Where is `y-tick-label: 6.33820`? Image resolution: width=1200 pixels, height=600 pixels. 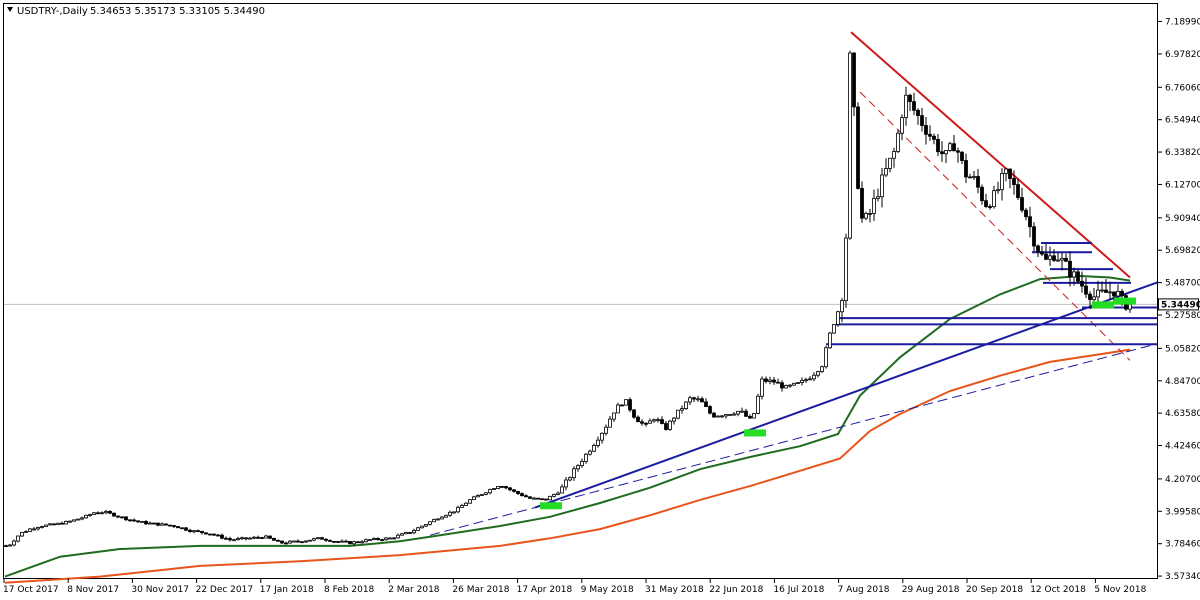
y-tick-label: 6.33820 is located at coordinates (1182, 153).